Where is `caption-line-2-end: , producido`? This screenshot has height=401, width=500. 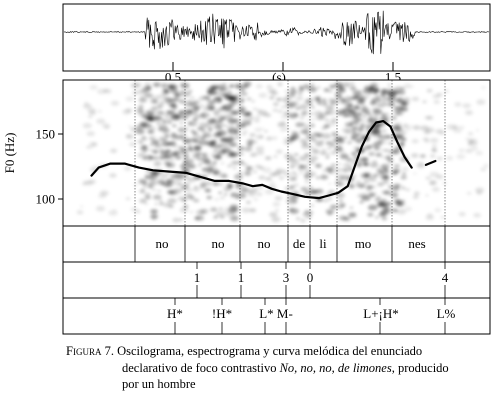 caption-line-2-end: , producido is located at coordinates (420, 367).